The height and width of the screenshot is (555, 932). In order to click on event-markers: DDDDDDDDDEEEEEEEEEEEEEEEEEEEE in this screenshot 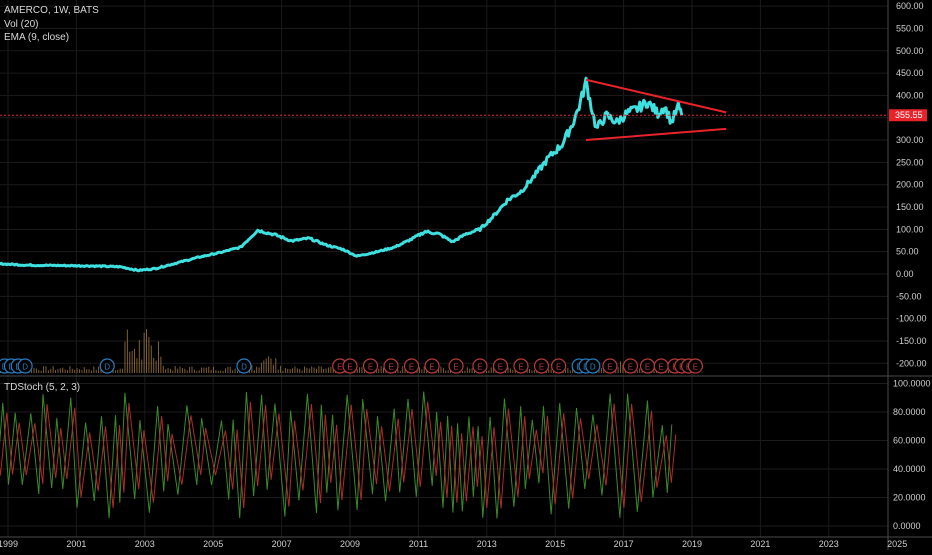, I will do `click(352, 366)`.